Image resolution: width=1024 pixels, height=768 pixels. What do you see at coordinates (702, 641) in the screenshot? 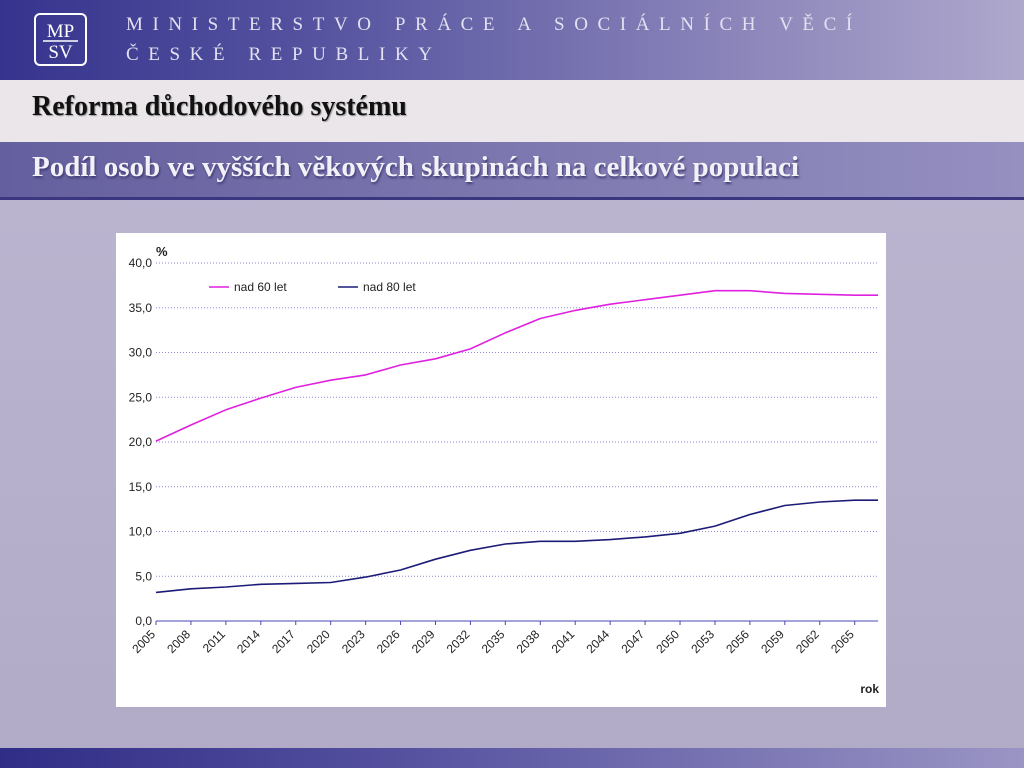
I see `x-tick-label: 2053` at bounding box center [702, 641].